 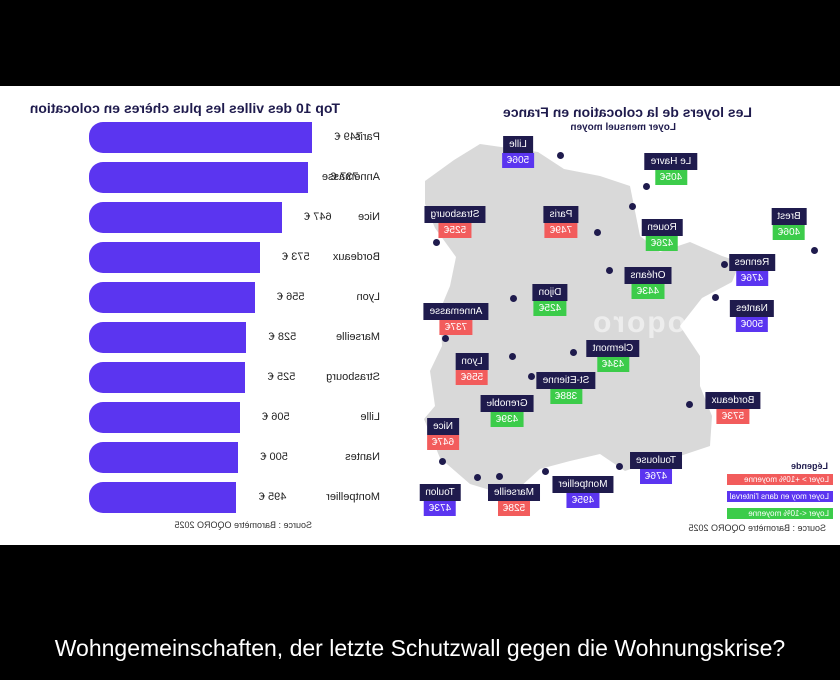 What do you see at coordinates (656, 460) in the screenshot?
I see `city-name: Toulouse` at bounding box center [656, 460].